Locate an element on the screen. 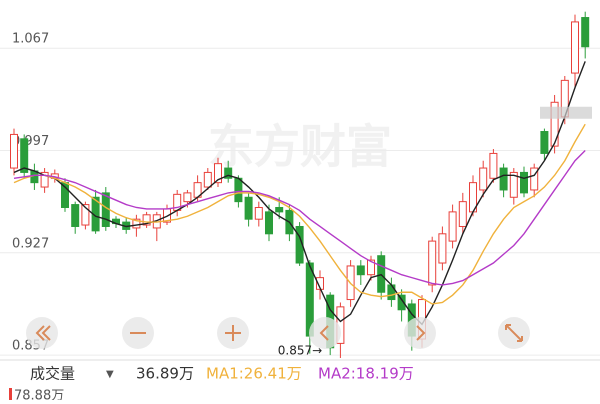 This screenshot has width=600, height=404. volume-ma2: MA2:18.19万 is located at coordinates (366, 374).